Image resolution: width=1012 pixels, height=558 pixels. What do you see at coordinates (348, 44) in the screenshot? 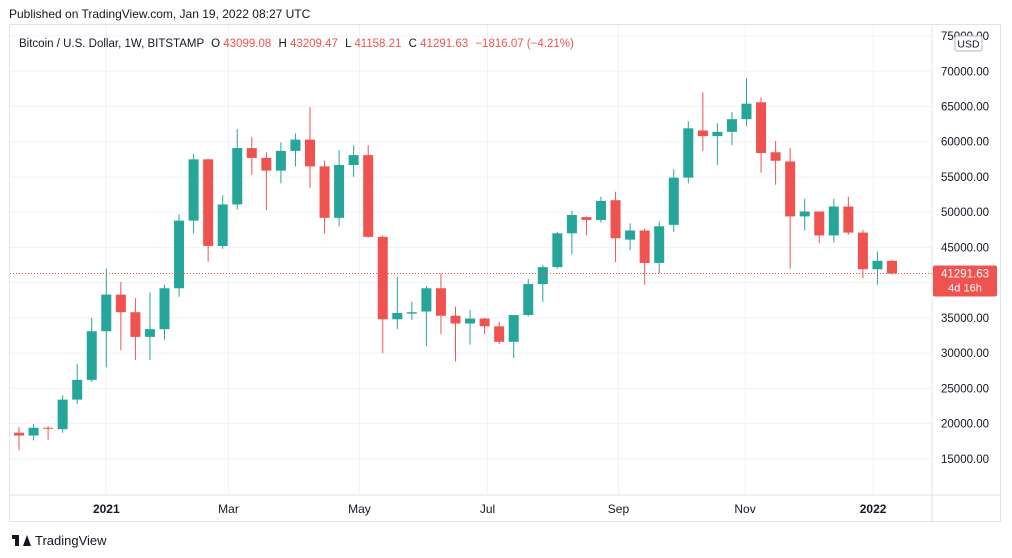
I see `legend-low-label: L` at bounding box center [348, 44].